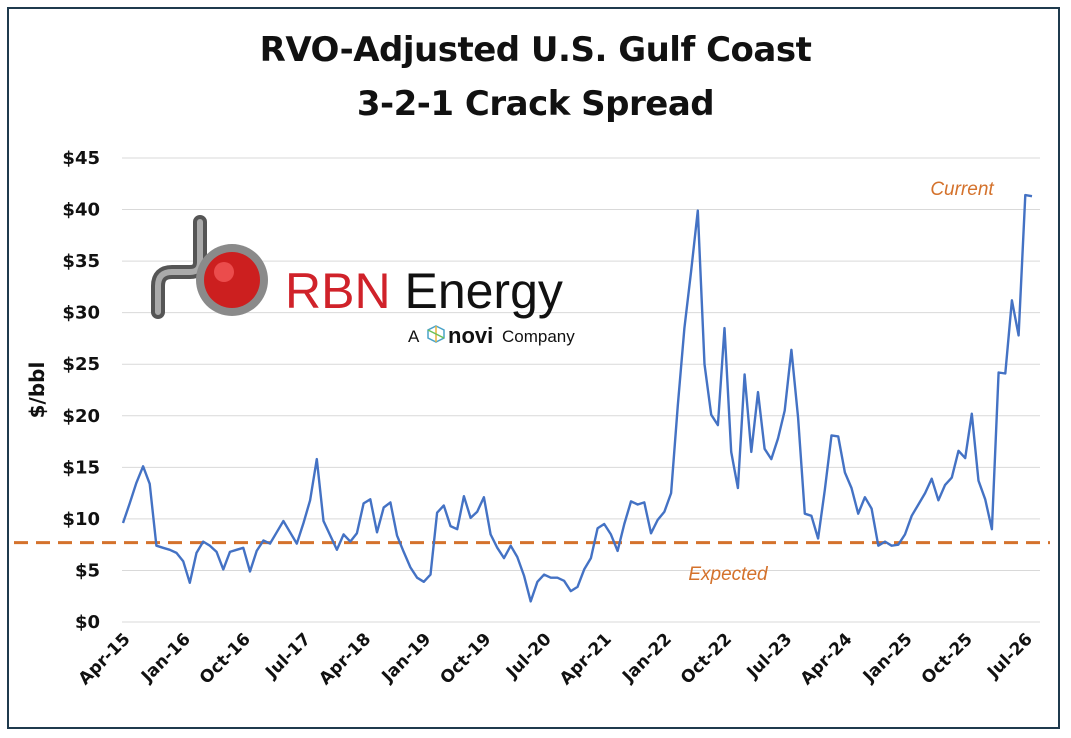  I want to click on chart-title: RVO-Adjusted U.S. Gulf Coast, so click(535, 50).